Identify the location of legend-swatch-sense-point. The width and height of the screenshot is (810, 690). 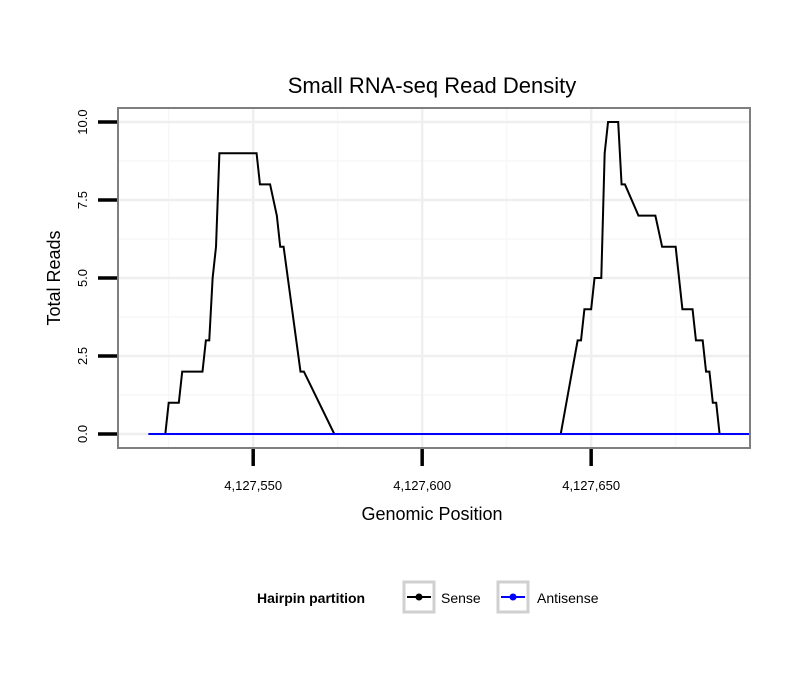
(419, 597).